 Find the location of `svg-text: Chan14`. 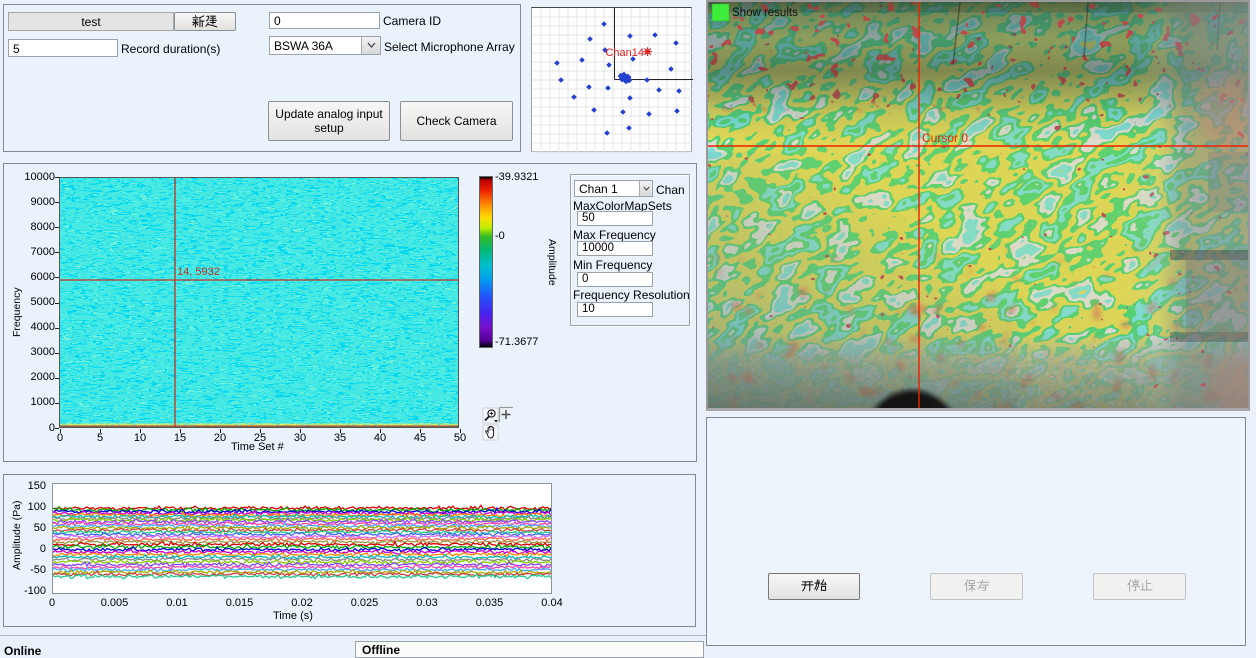

svg-text: Chan14 is located at coordinates (624, 53).